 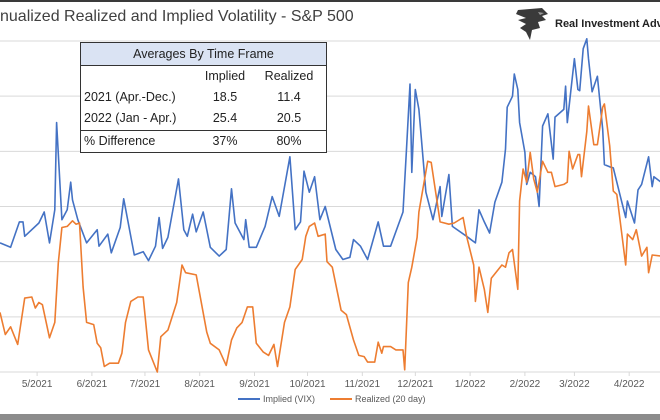 I want to click on table-row: 2021 (Apr.-Dec.) 18.5 11.4, so click(x=203, y=97).